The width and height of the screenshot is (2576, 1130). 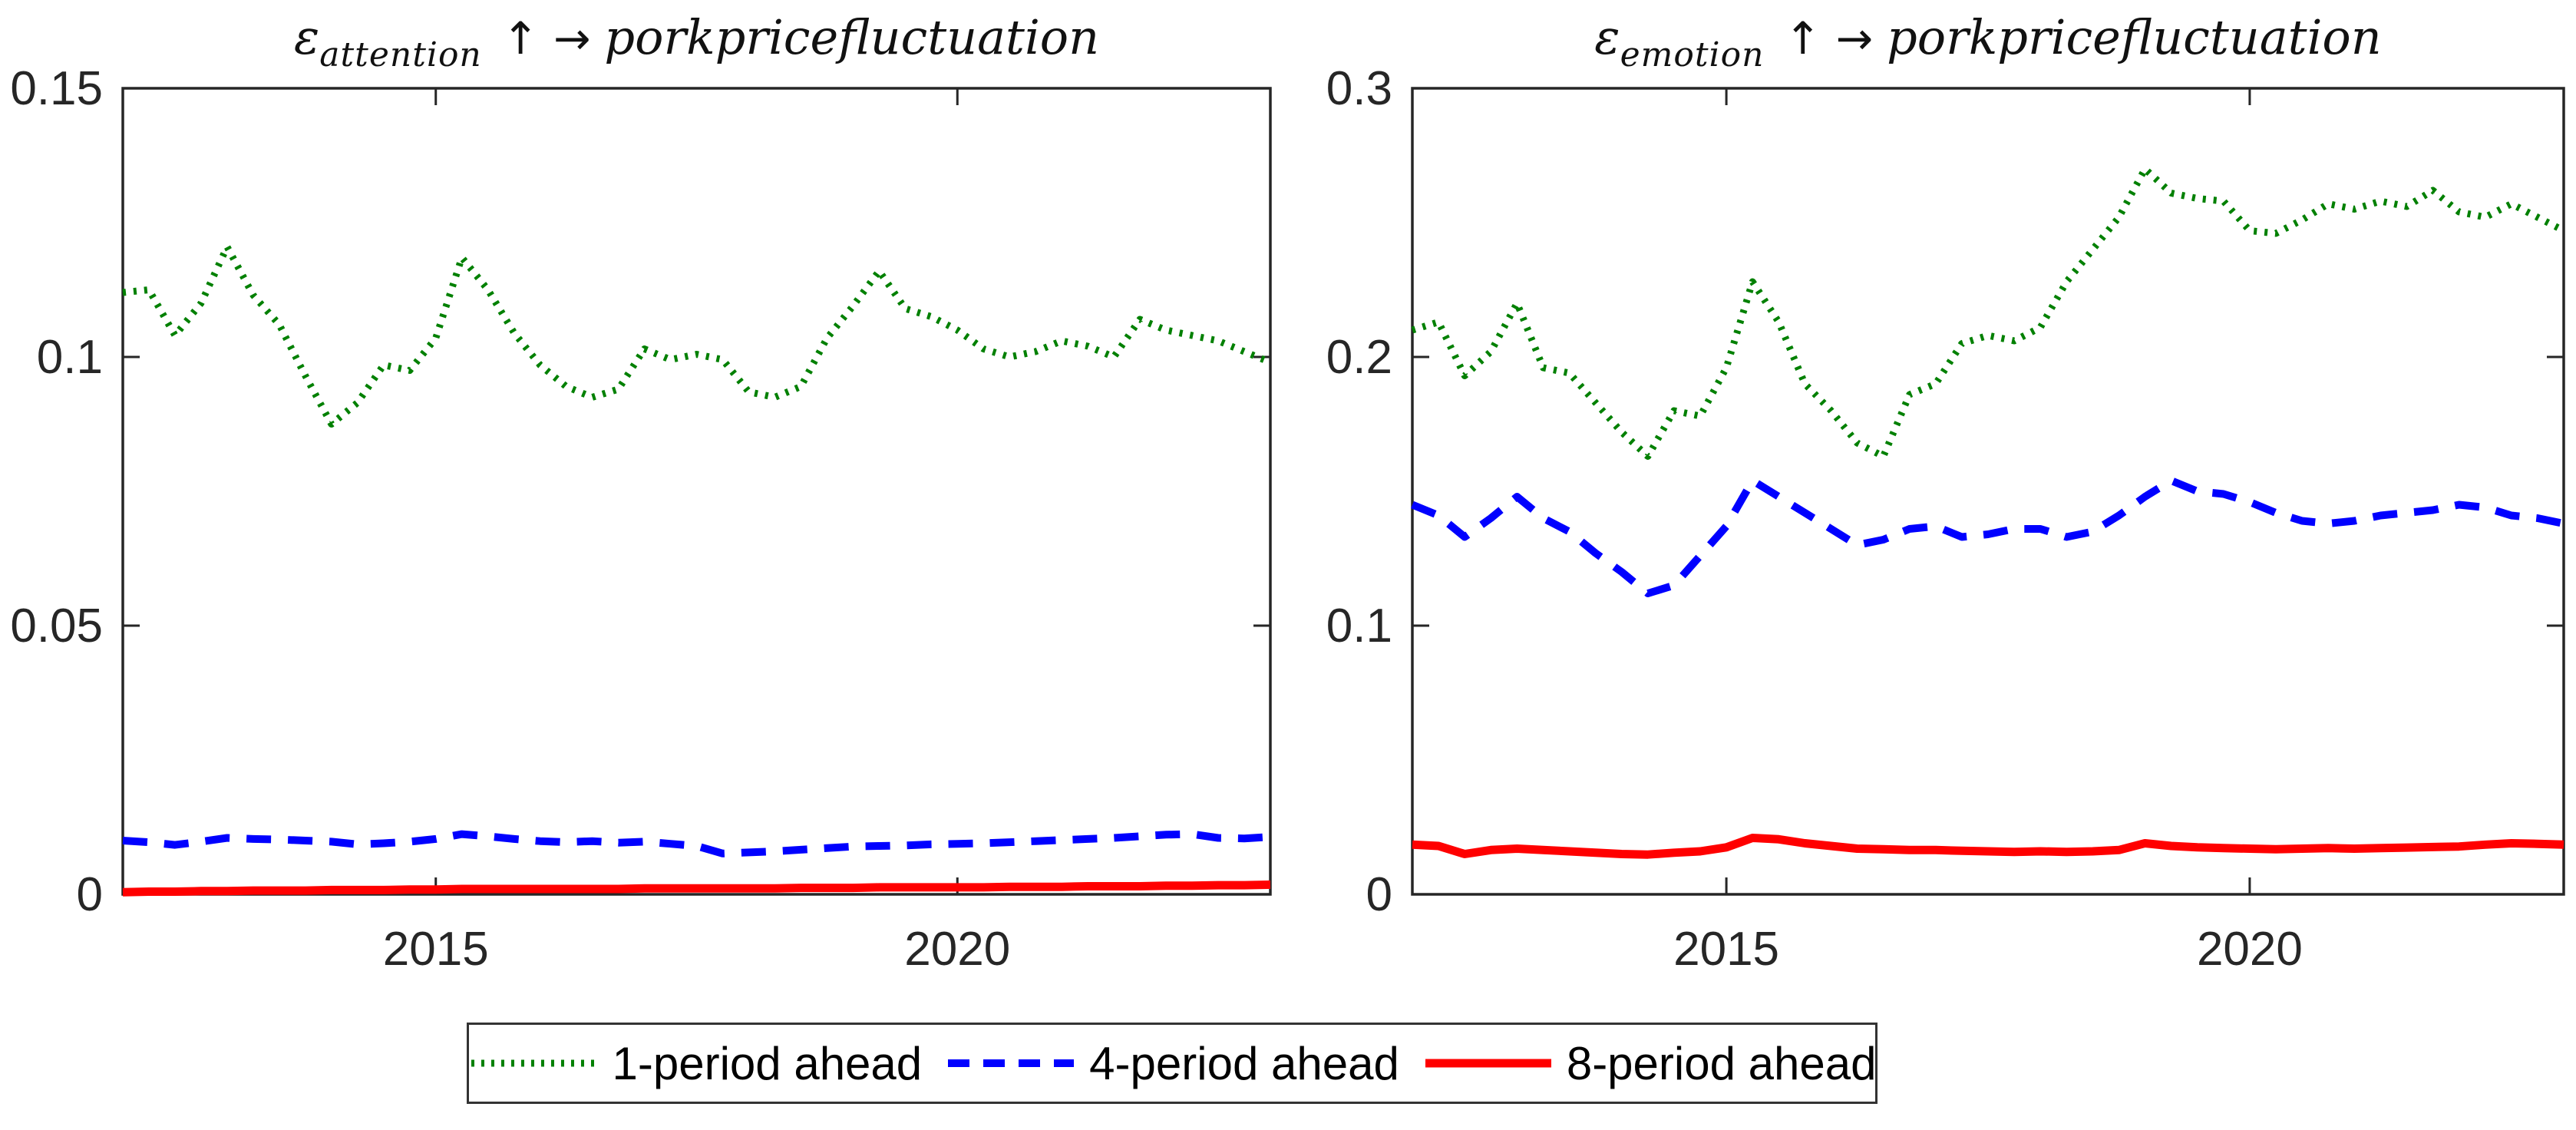 I want to click on y-tick-label: 0.3, so click(x=1359, y=88).